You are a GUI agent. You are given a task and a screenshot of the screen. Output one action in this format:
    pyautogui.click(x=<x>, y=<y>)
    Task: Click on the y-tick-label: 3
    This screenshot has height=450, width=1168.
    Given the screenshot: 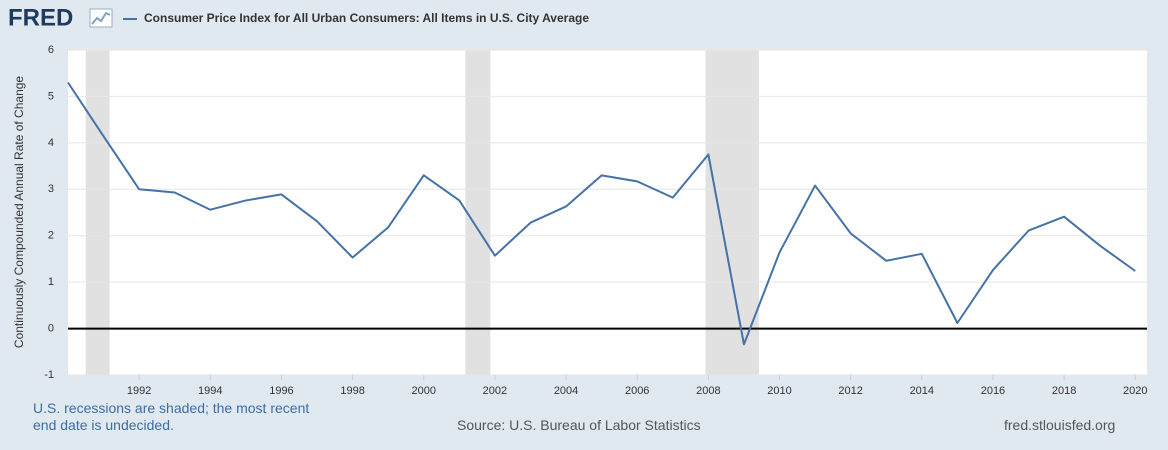 What is the action you would take?
    pyautogui.click(x=51, y=189)
    